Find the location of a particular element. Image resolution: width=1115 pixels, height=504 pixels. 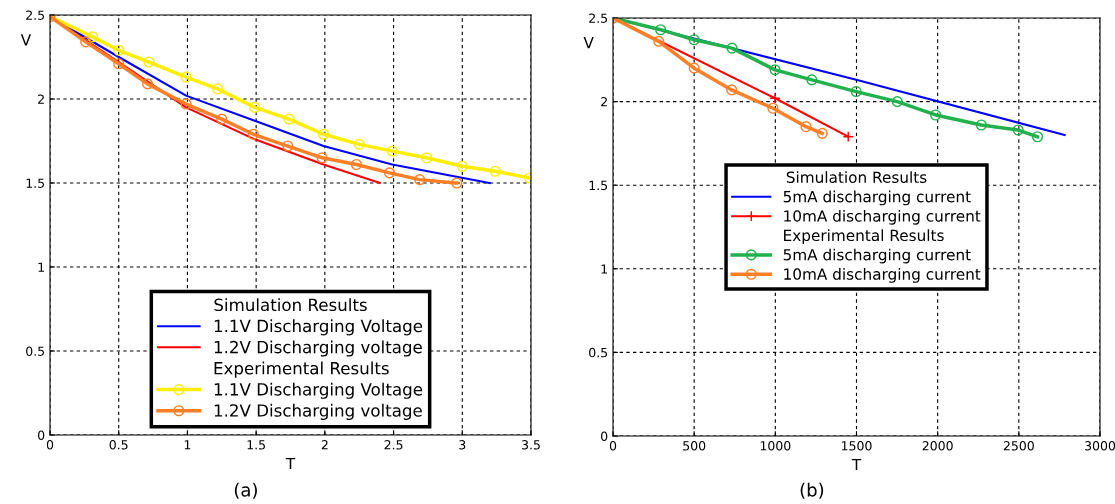

x-tick-label: 2.5 is located at coordinates (393, 445).